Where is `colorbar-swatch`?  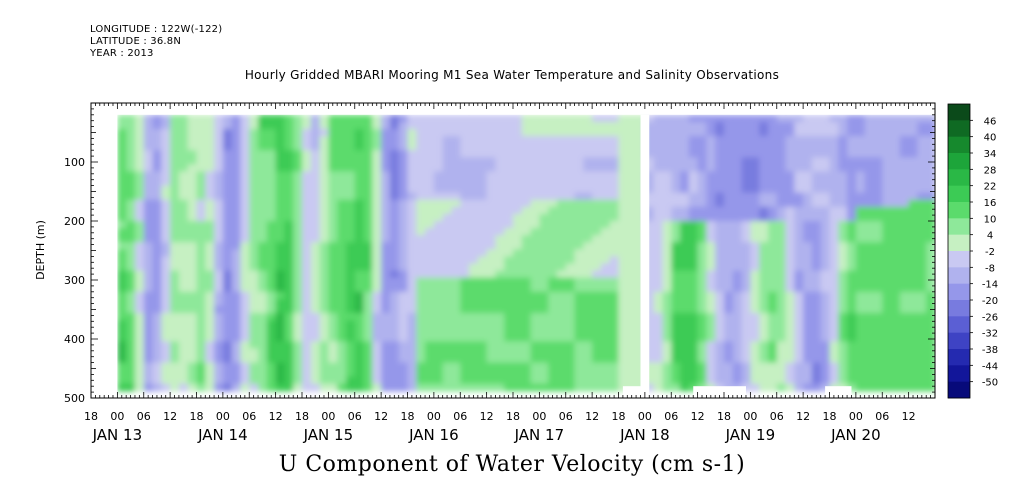
colorbar-swatch is located at coordinates (959, 325).